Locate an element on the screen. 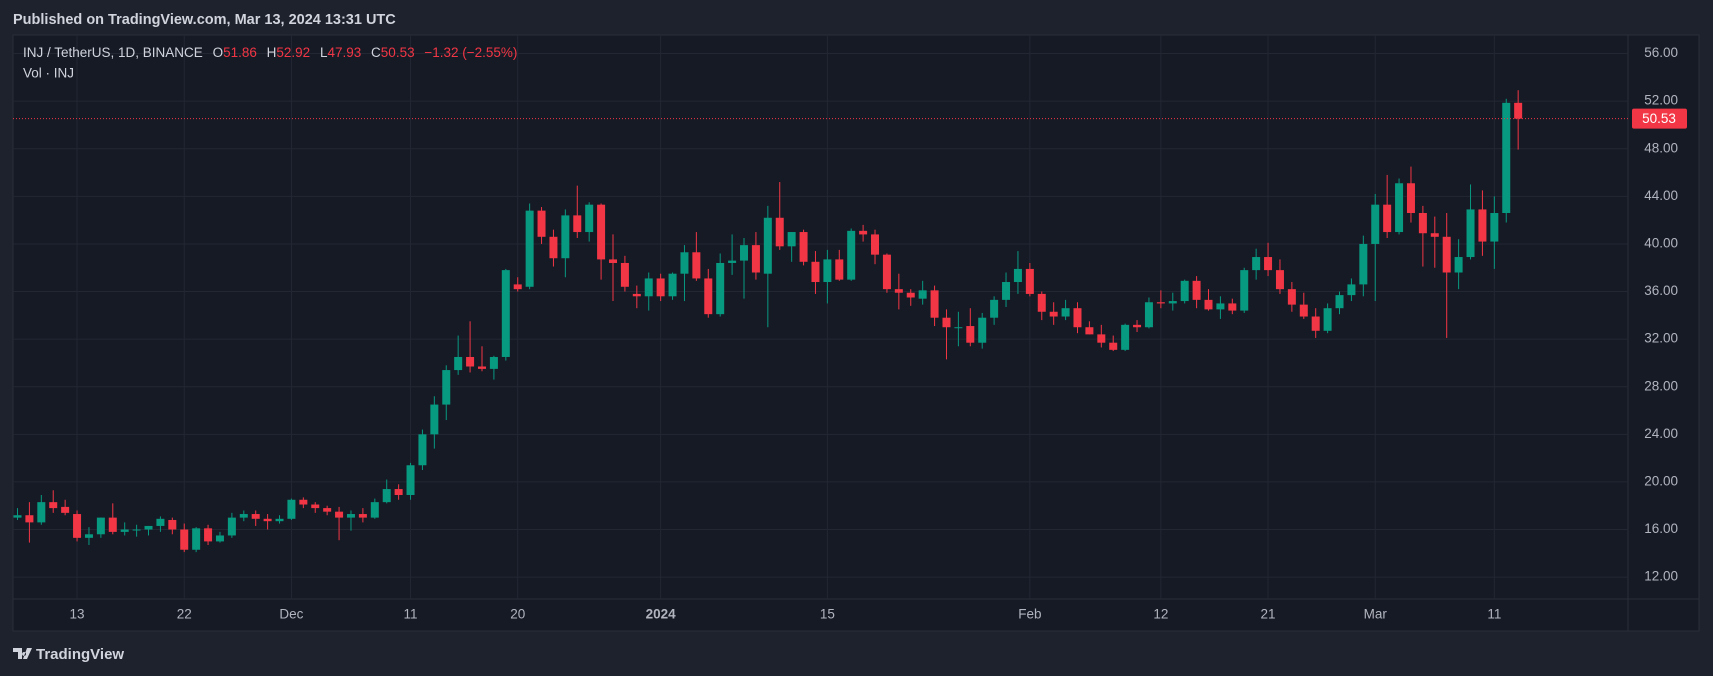  legend-key: O is located at coordinates (218, 52).